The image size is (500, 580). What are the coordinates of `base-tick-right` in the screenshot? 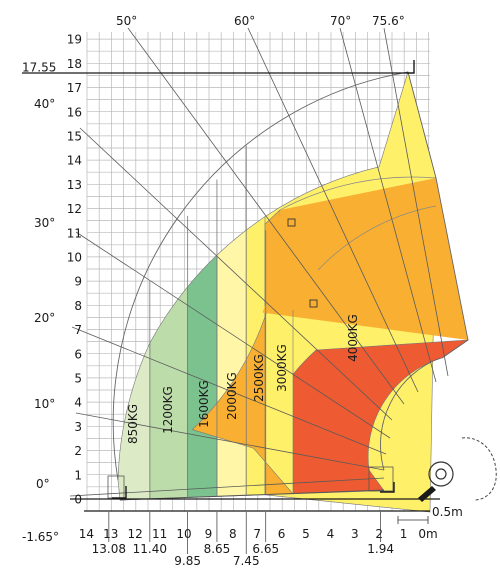 It's located at (387, 487).